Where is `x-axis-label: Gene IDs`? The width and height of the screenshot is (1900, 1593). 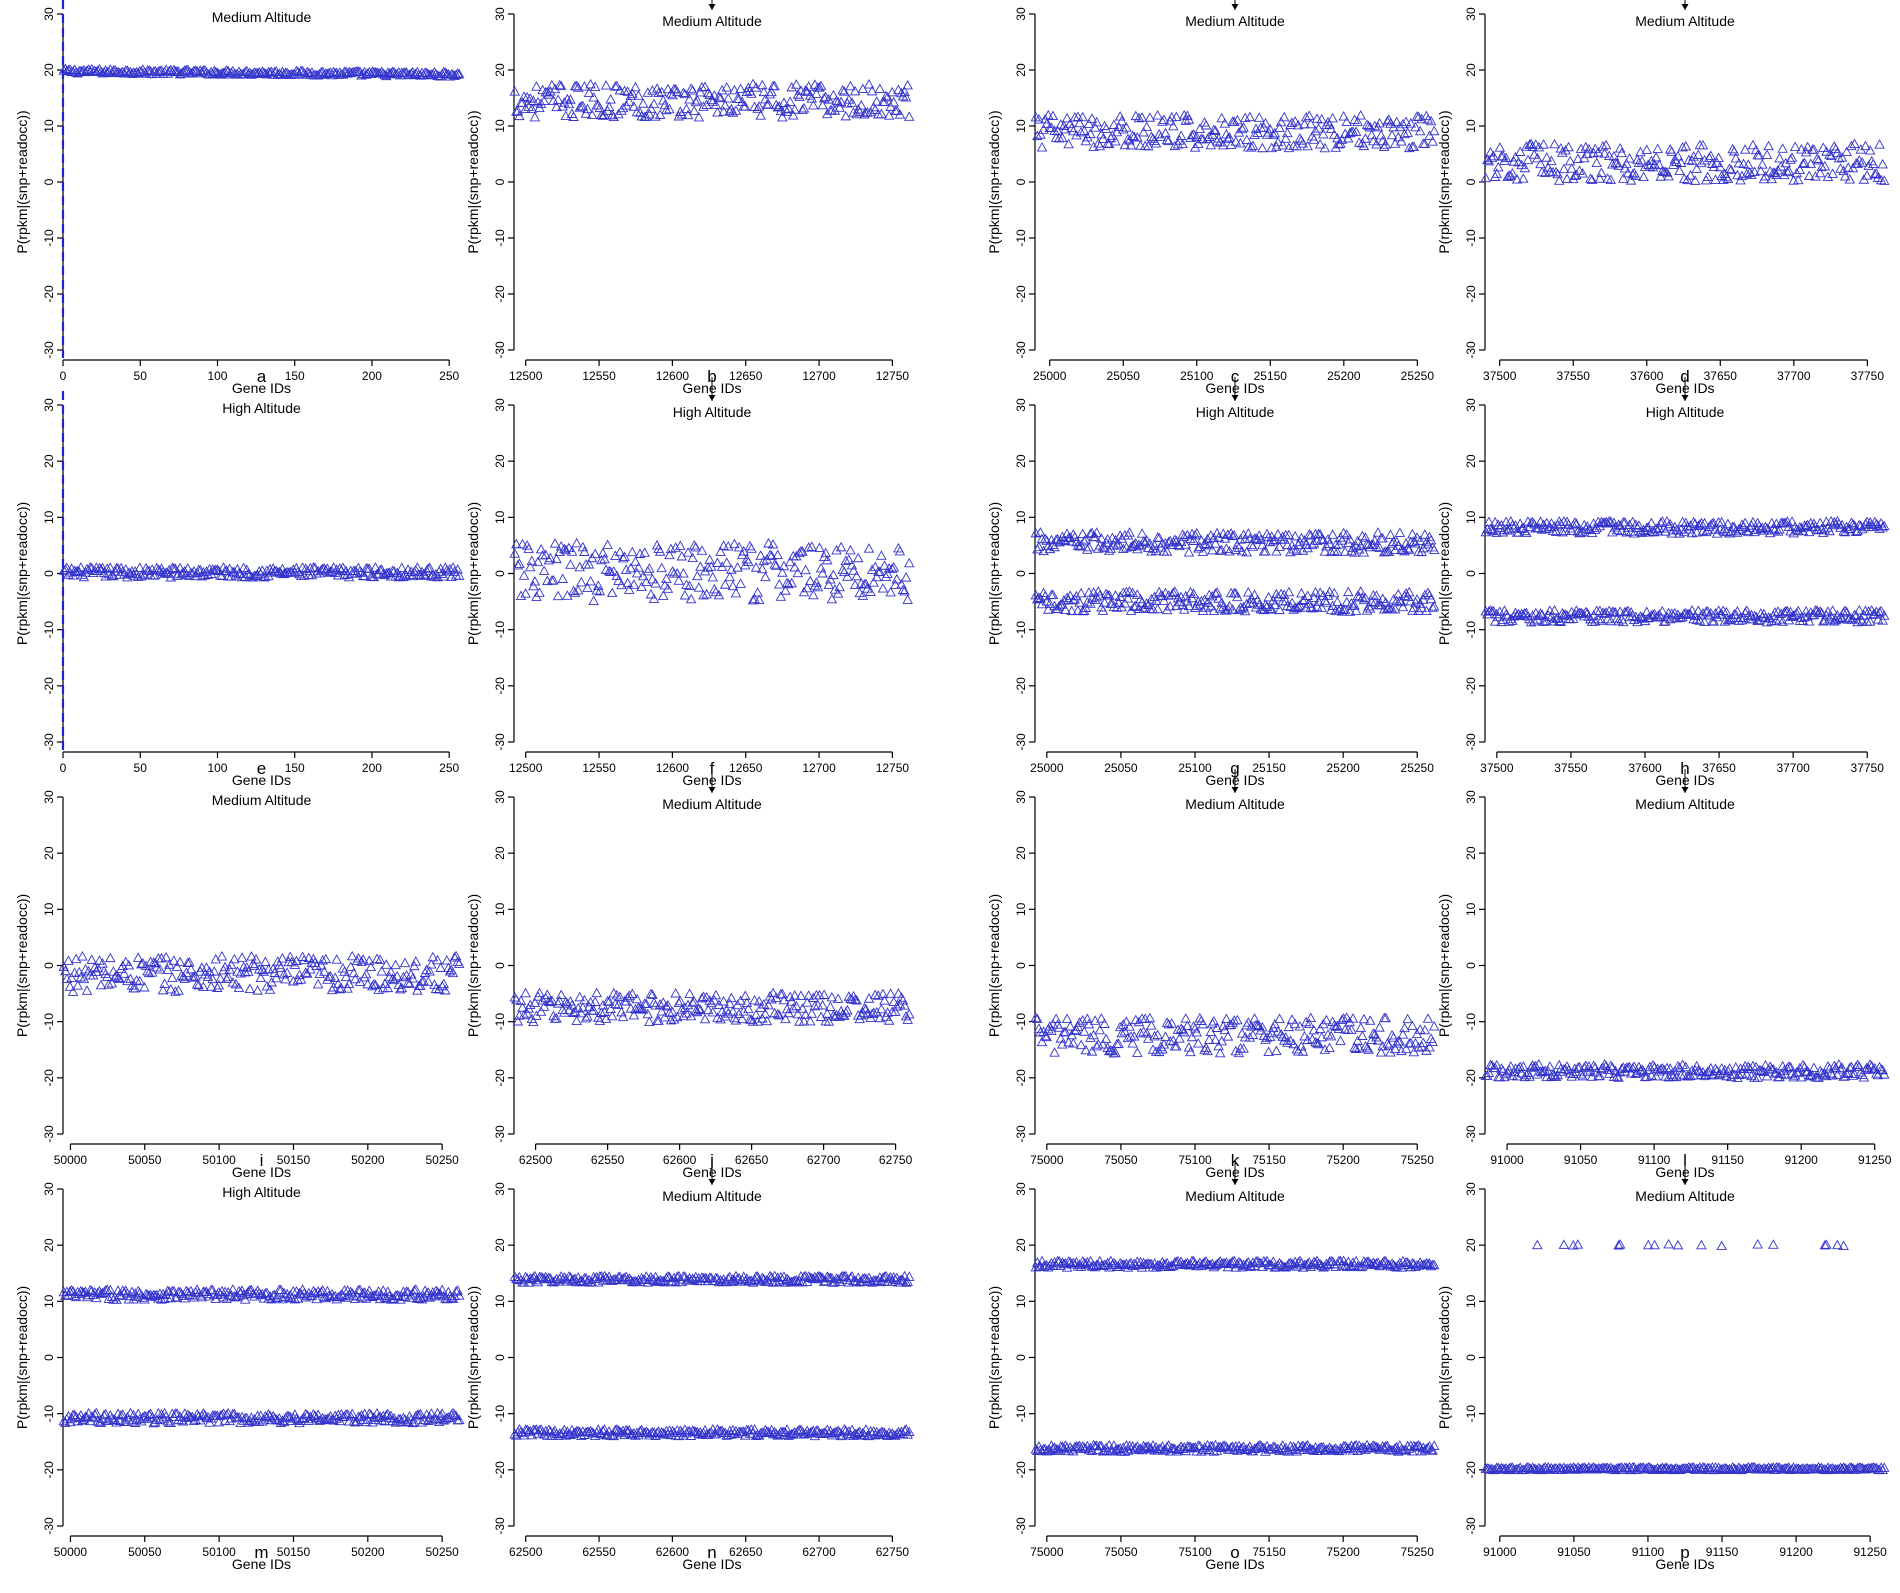
x-axis-label: Gene IDs is located at coordinates (261, 1564).